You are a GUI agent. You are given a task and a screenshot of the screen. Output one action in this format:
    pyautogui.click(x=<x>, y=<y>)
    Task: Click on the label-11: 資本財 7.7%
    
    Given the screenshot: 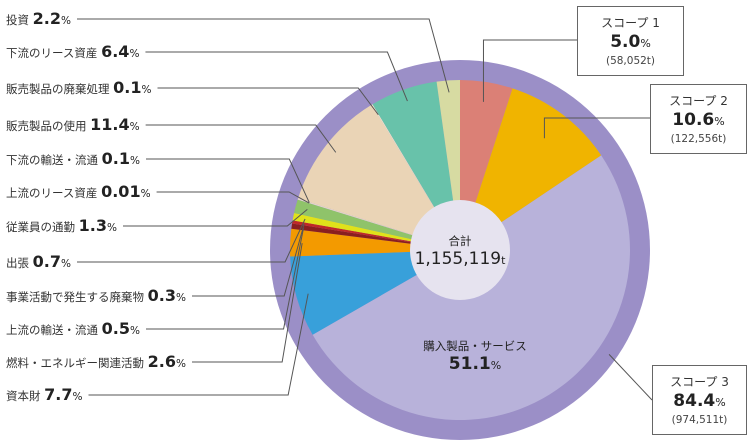 What is the action you would take?
    pyautogui.click(x=44, y=394)
    